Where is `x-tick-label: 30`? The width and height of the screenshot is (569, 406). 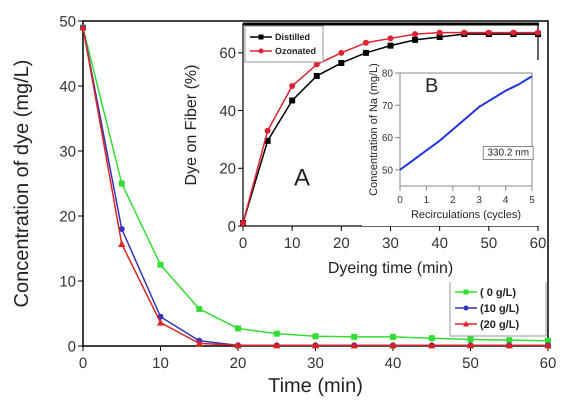 x-tick-label: 30 is located at coordinates (315, 363).